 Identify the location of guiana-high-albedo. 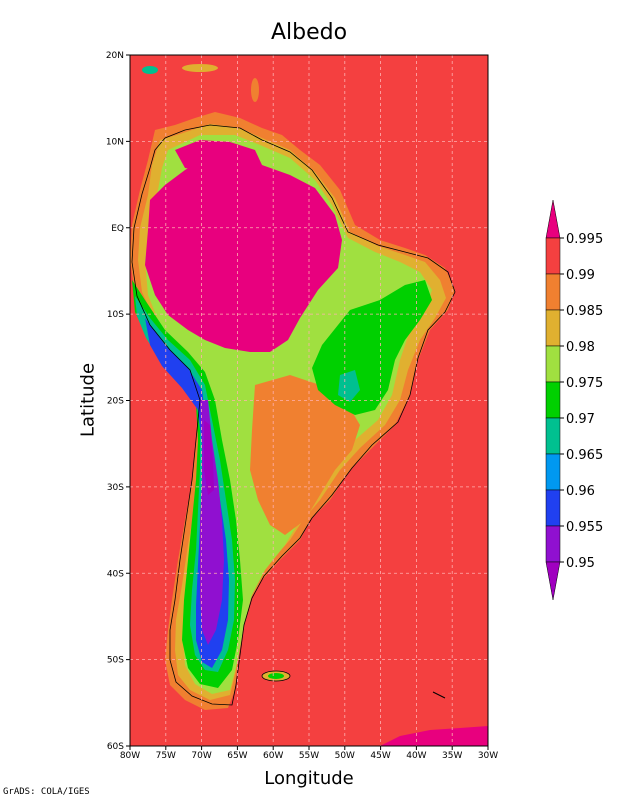
(218, 156).